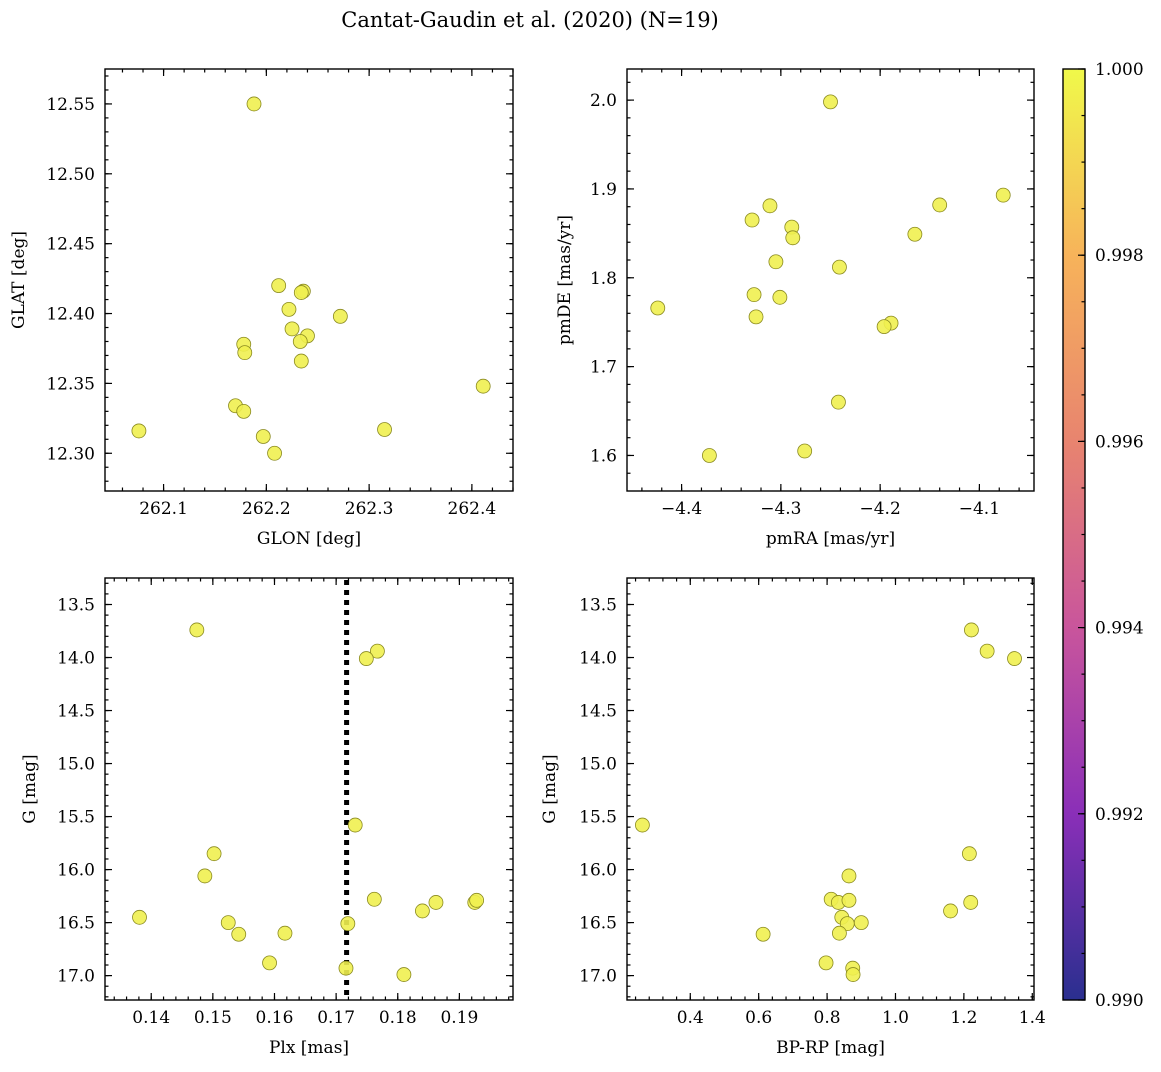 The image size is (1161, 1072). I want to click on x-tick-label: 1.4, so click(1032, 1018).